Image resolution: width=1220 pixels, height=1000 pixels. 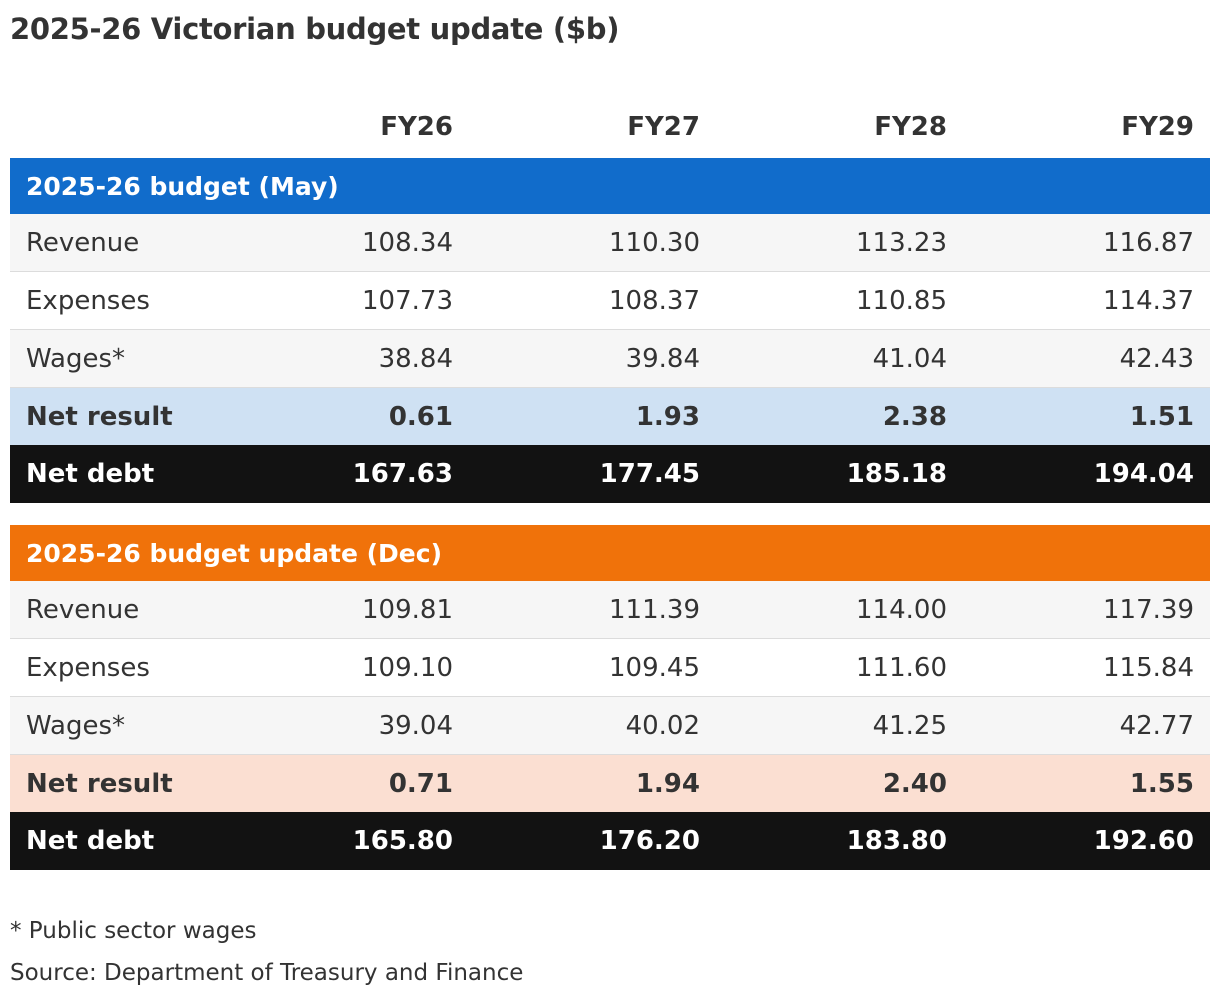 I want to click on section-title: 2025-26 budget (May), so click(x=610, y=186).